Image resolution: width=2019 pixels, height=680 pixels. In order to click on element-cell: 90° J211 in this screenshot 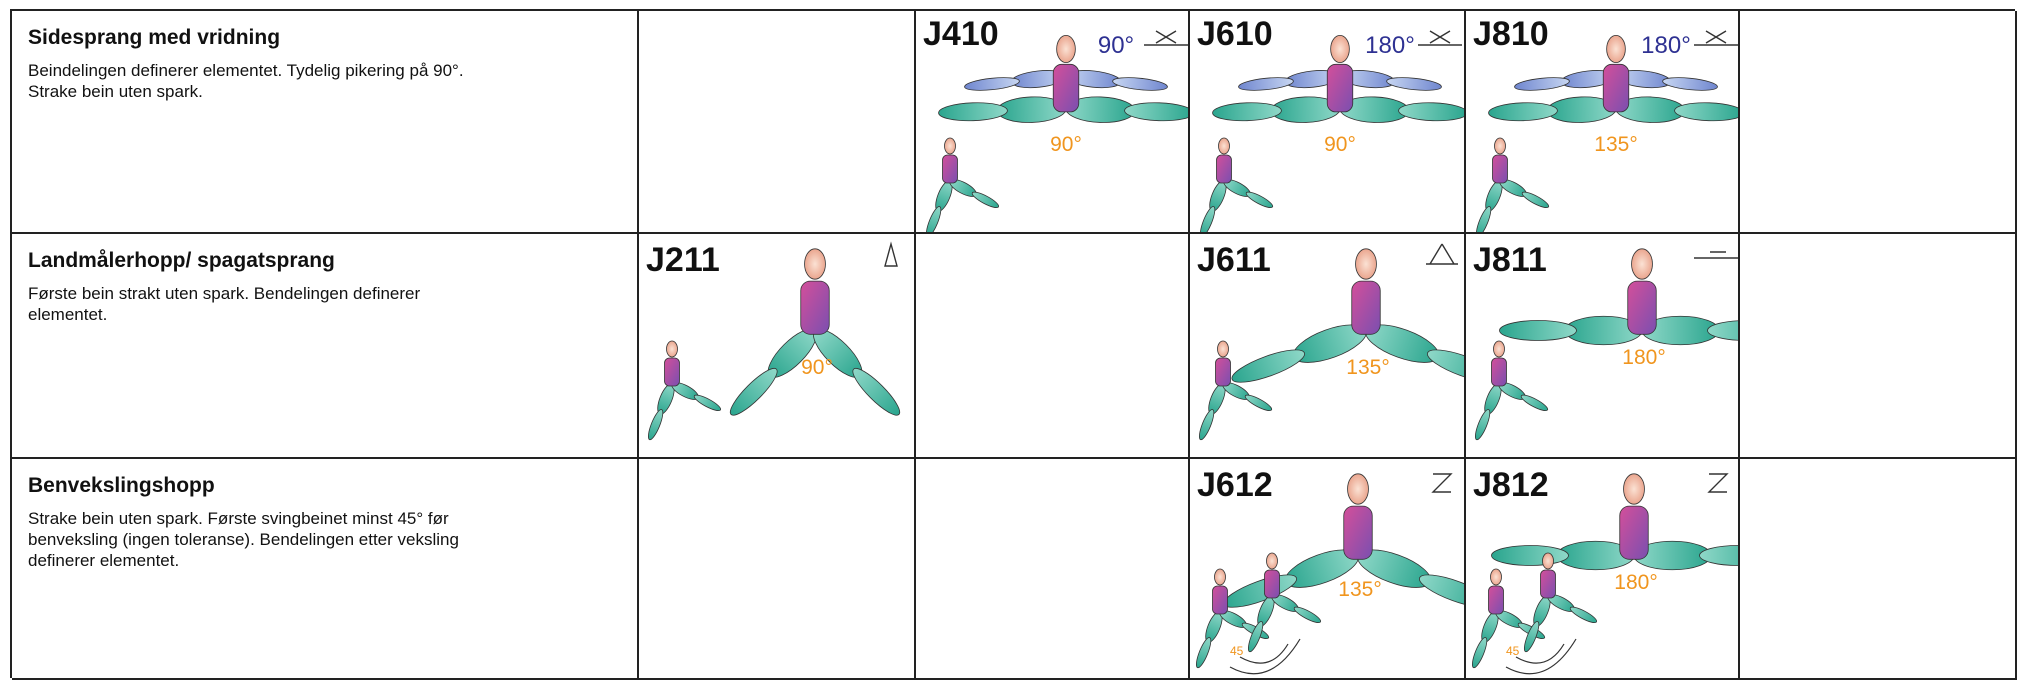, I will do `click(777, 346)`.